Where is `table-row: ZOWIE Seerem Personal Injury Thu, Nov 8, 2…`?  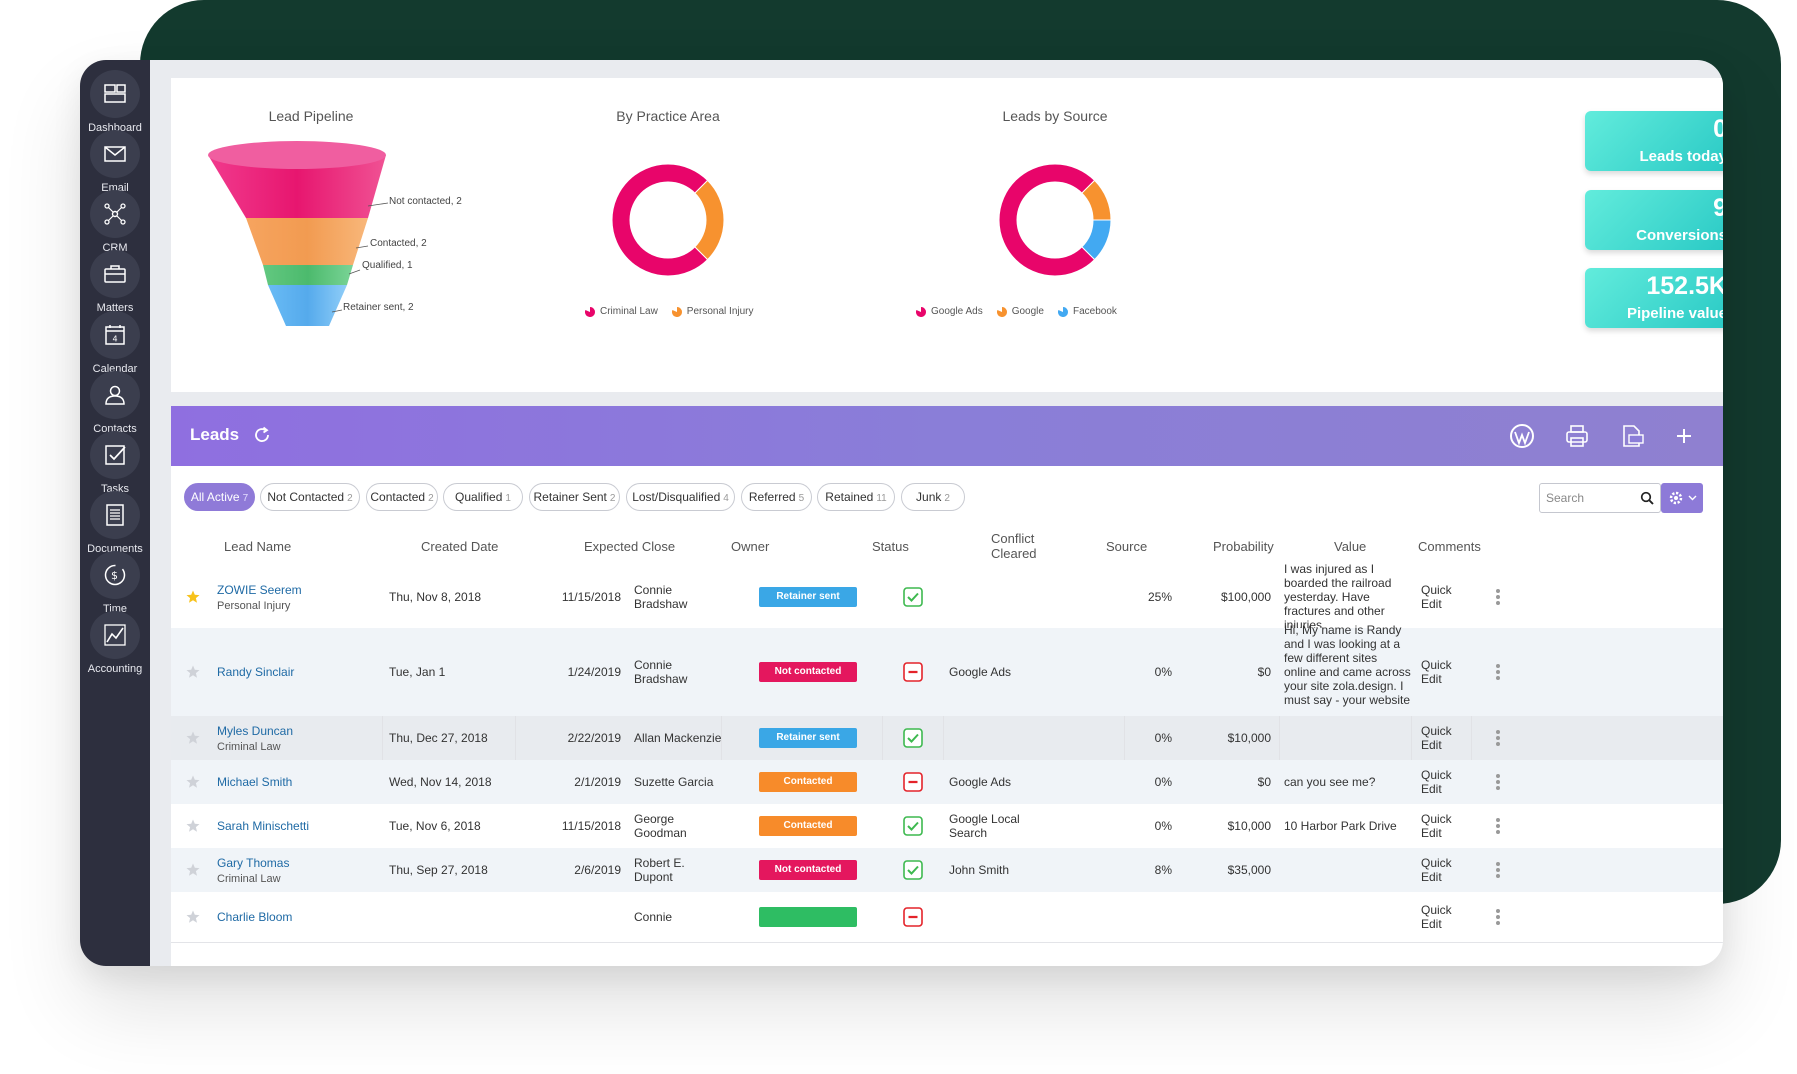 table-row: ZOWIE Seerem Personal Injury Thu, Nov 8, 2… is located at coordinates (947, 597).